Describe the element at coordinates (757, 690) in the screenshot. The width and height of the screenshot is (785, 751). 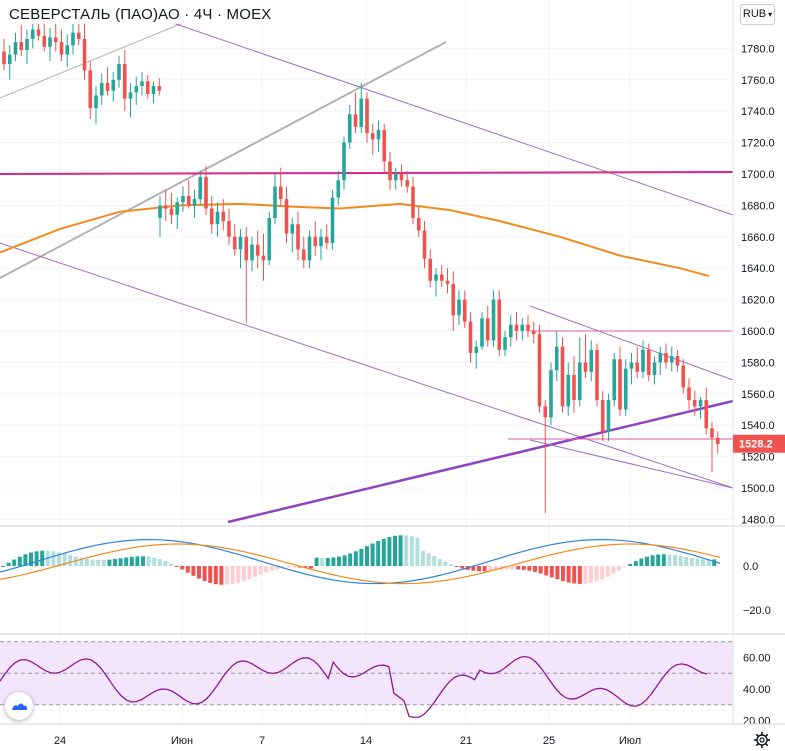
I see `rsi-tick-label: 40.00` at that location.